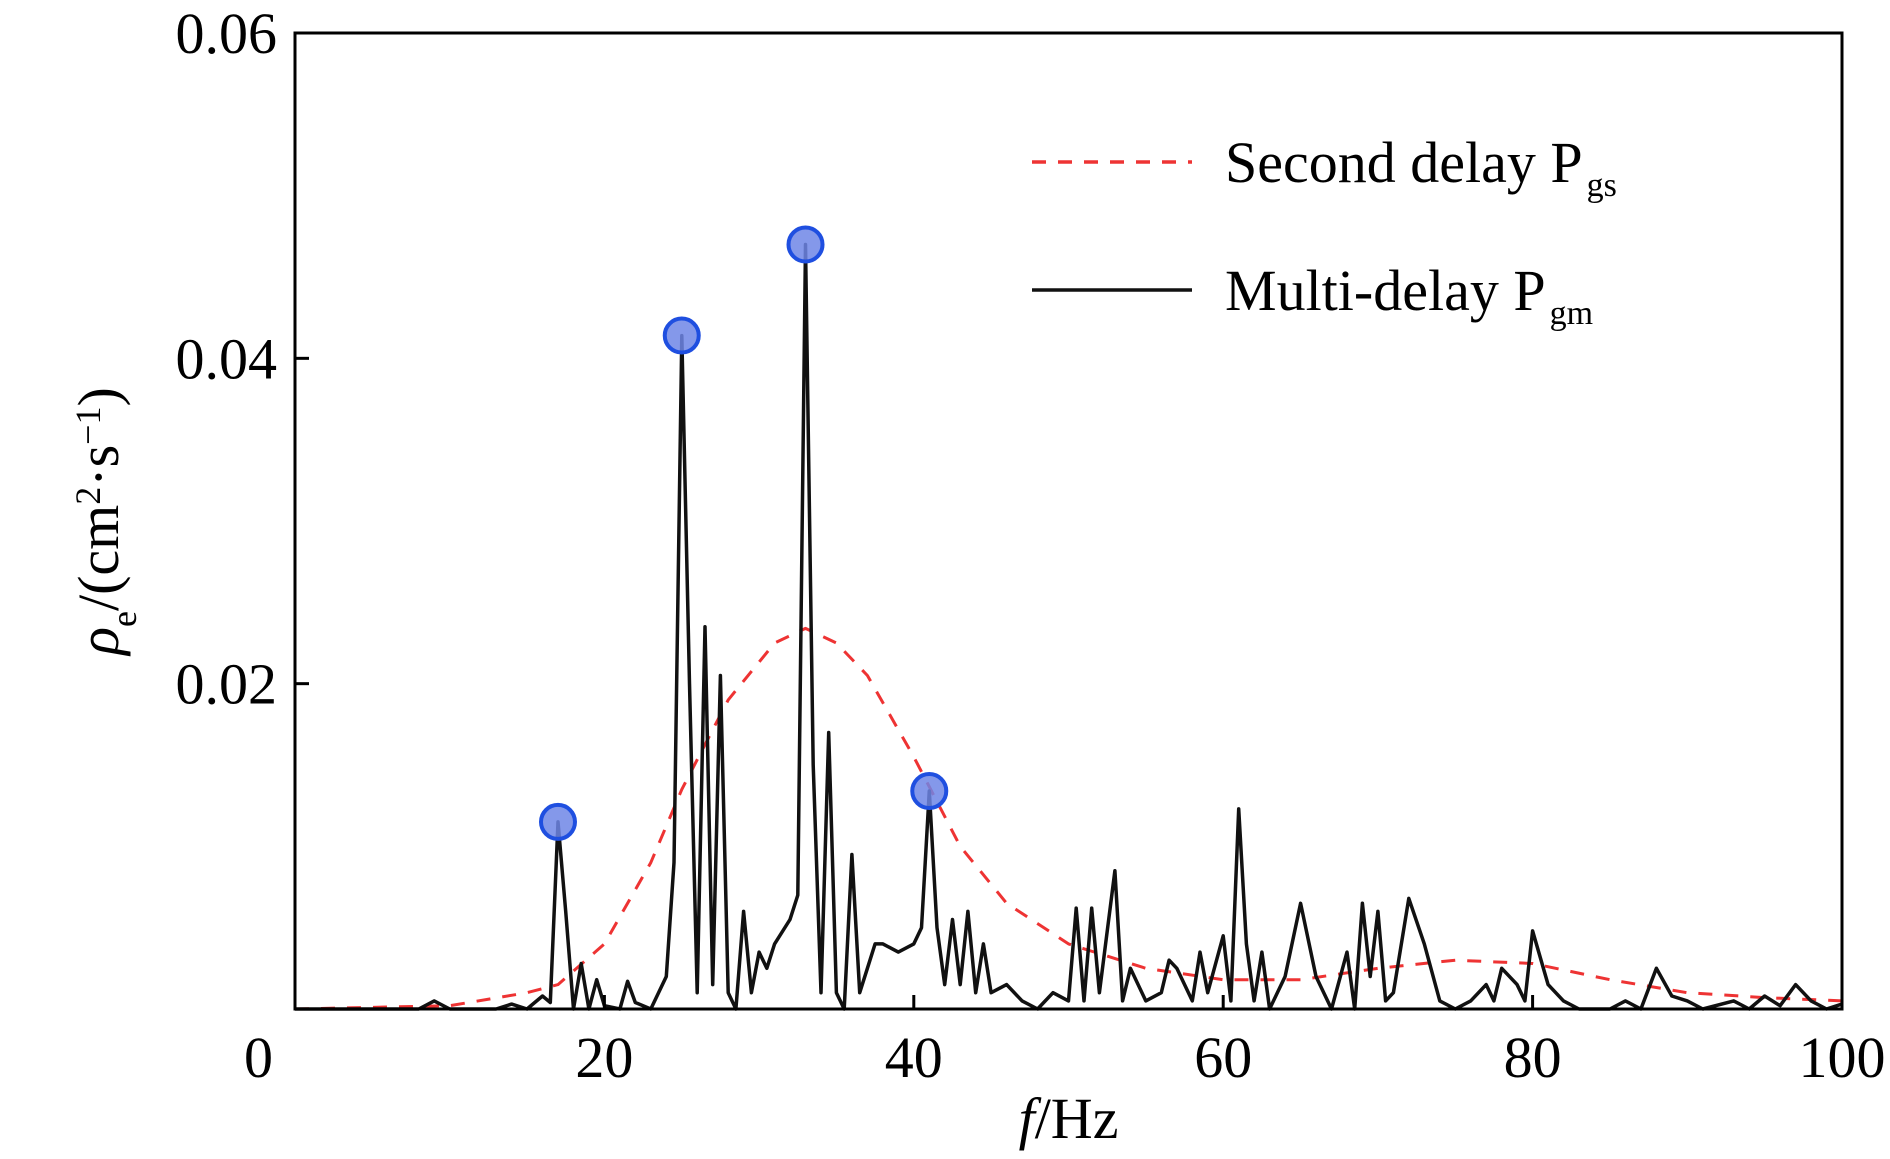 The width and height of the screenshot is (1890, 1159). Describe the element at coordinates (124, 619) in the screenshot. I see `y-label-part: e` at that location.